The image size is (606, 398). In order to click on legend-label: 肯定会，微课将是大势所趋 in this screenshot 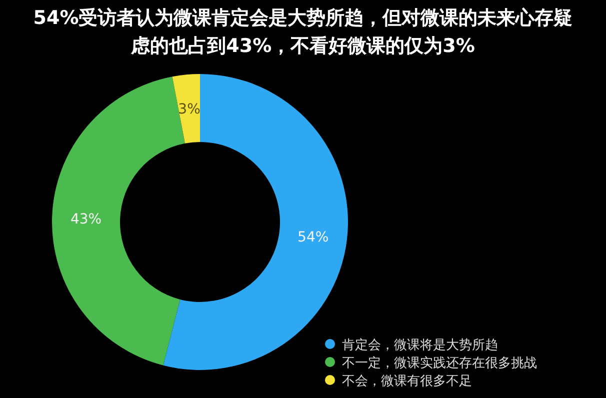, I will do `click(420, 345)`.